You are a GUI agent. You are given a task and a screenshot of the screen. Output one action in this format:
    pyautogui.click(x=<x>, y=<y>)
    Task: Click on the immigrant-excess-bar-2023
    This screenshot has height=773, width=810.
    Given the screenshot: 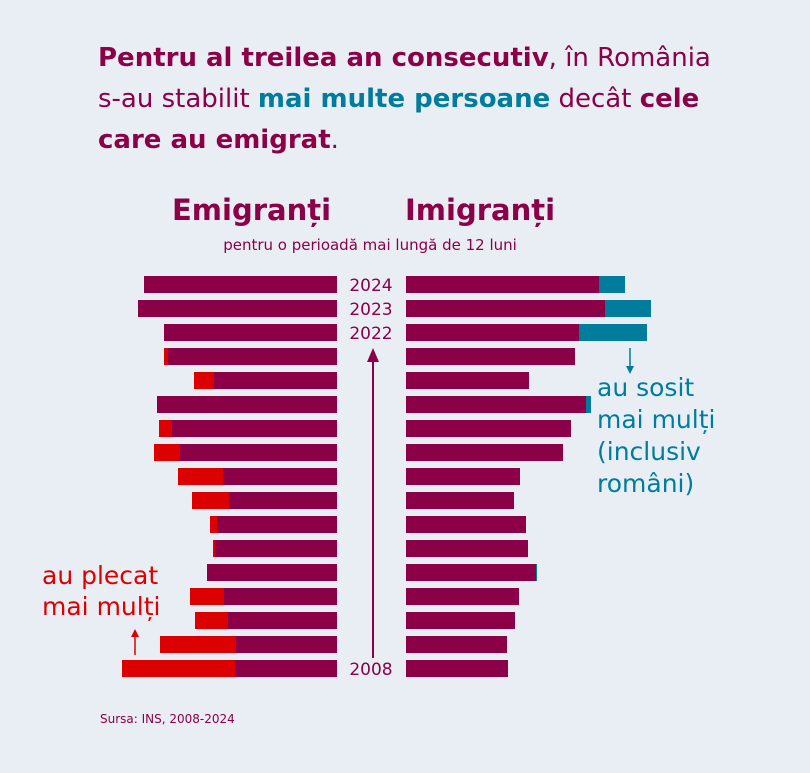 What is the action you would take?
    pyautogui.click(x=628, y=308)
    